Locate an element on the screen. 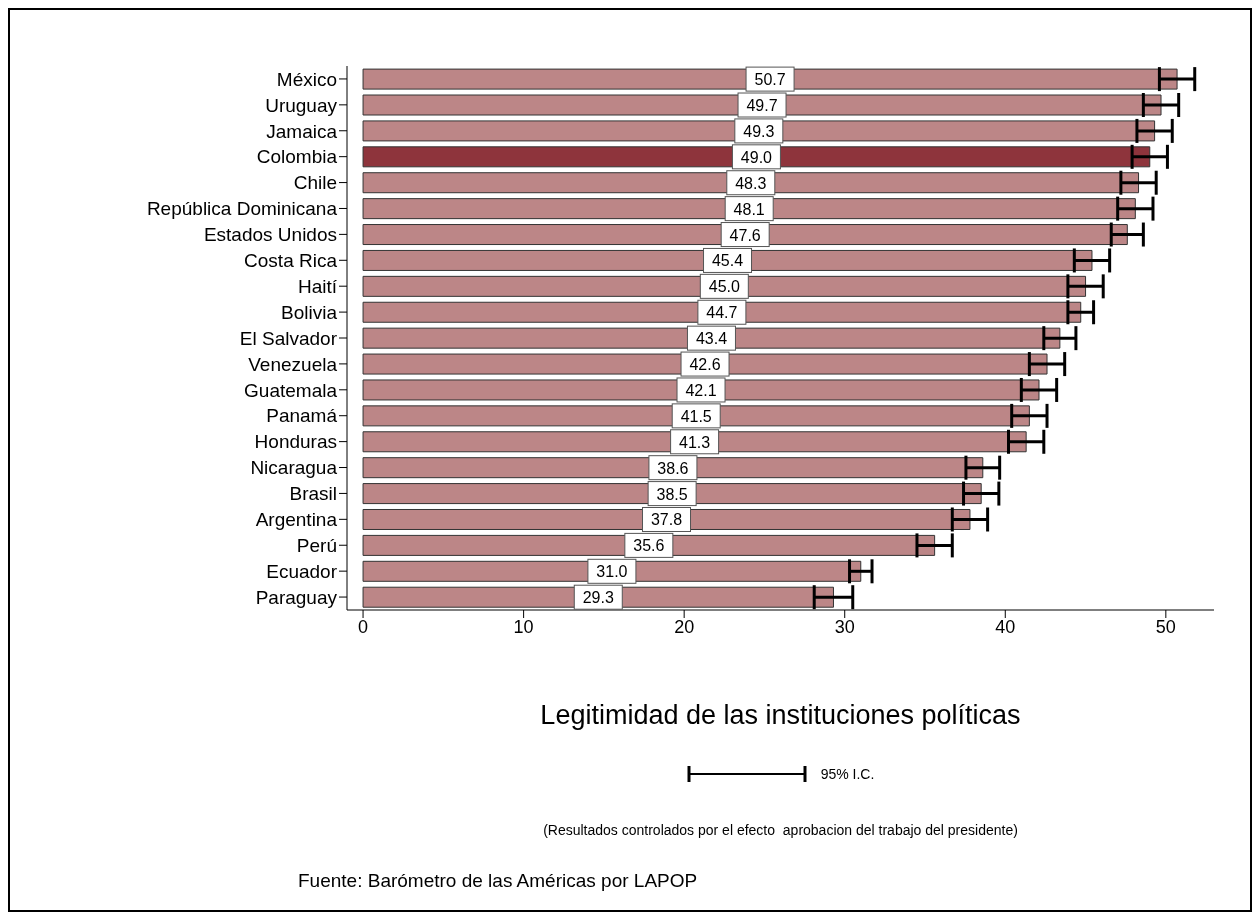  y-tick-label: Chile is located at coordinates (315, 183).